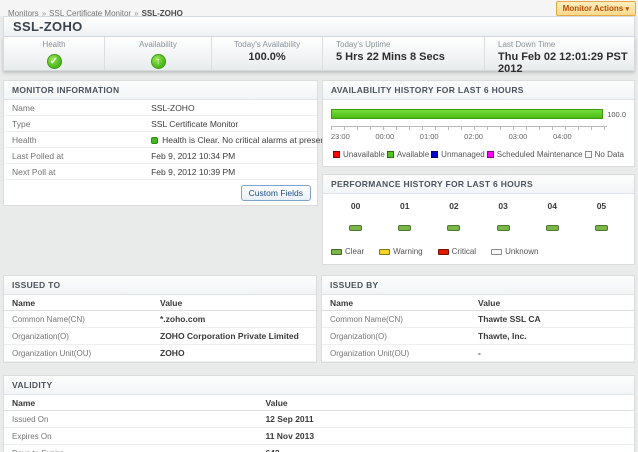 The image size is (638, 452). I want to click on table-row: Common Name(CN) Thawte SSL CA, so click(478, 319).